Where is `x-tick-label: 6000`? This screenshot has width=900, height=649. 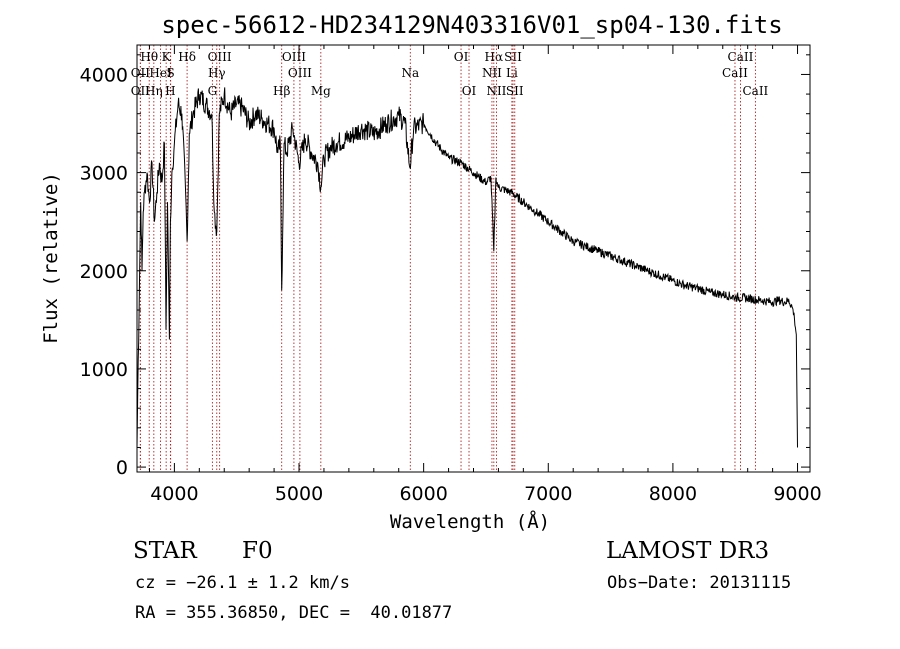
x-tick-label: 6000 is located at coordinates (423, 494).